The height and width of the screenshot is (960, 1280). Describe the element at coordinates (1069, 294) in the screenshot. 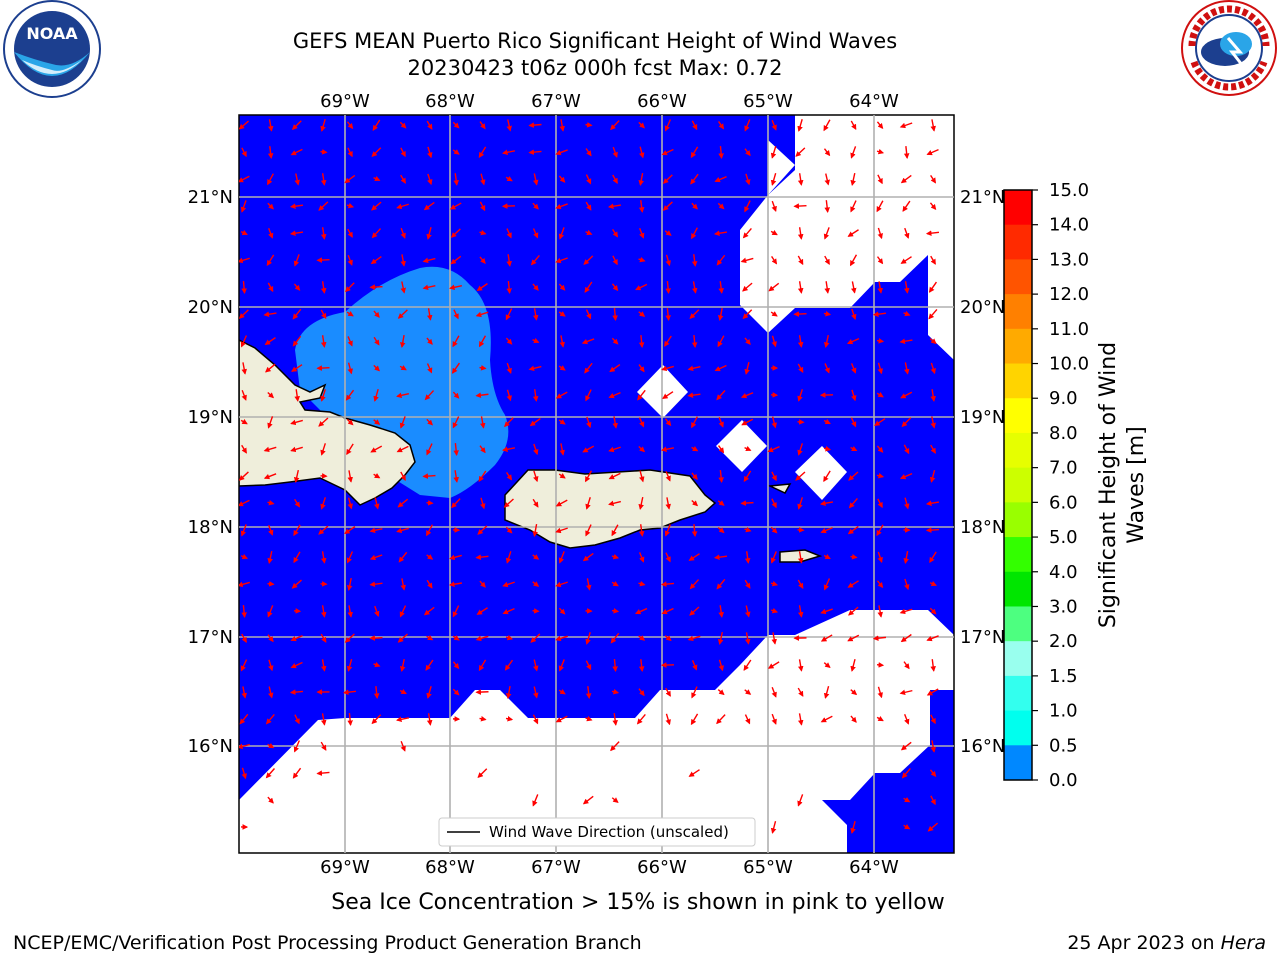

I see `colorbar-tick-label: 12.0` at that location.